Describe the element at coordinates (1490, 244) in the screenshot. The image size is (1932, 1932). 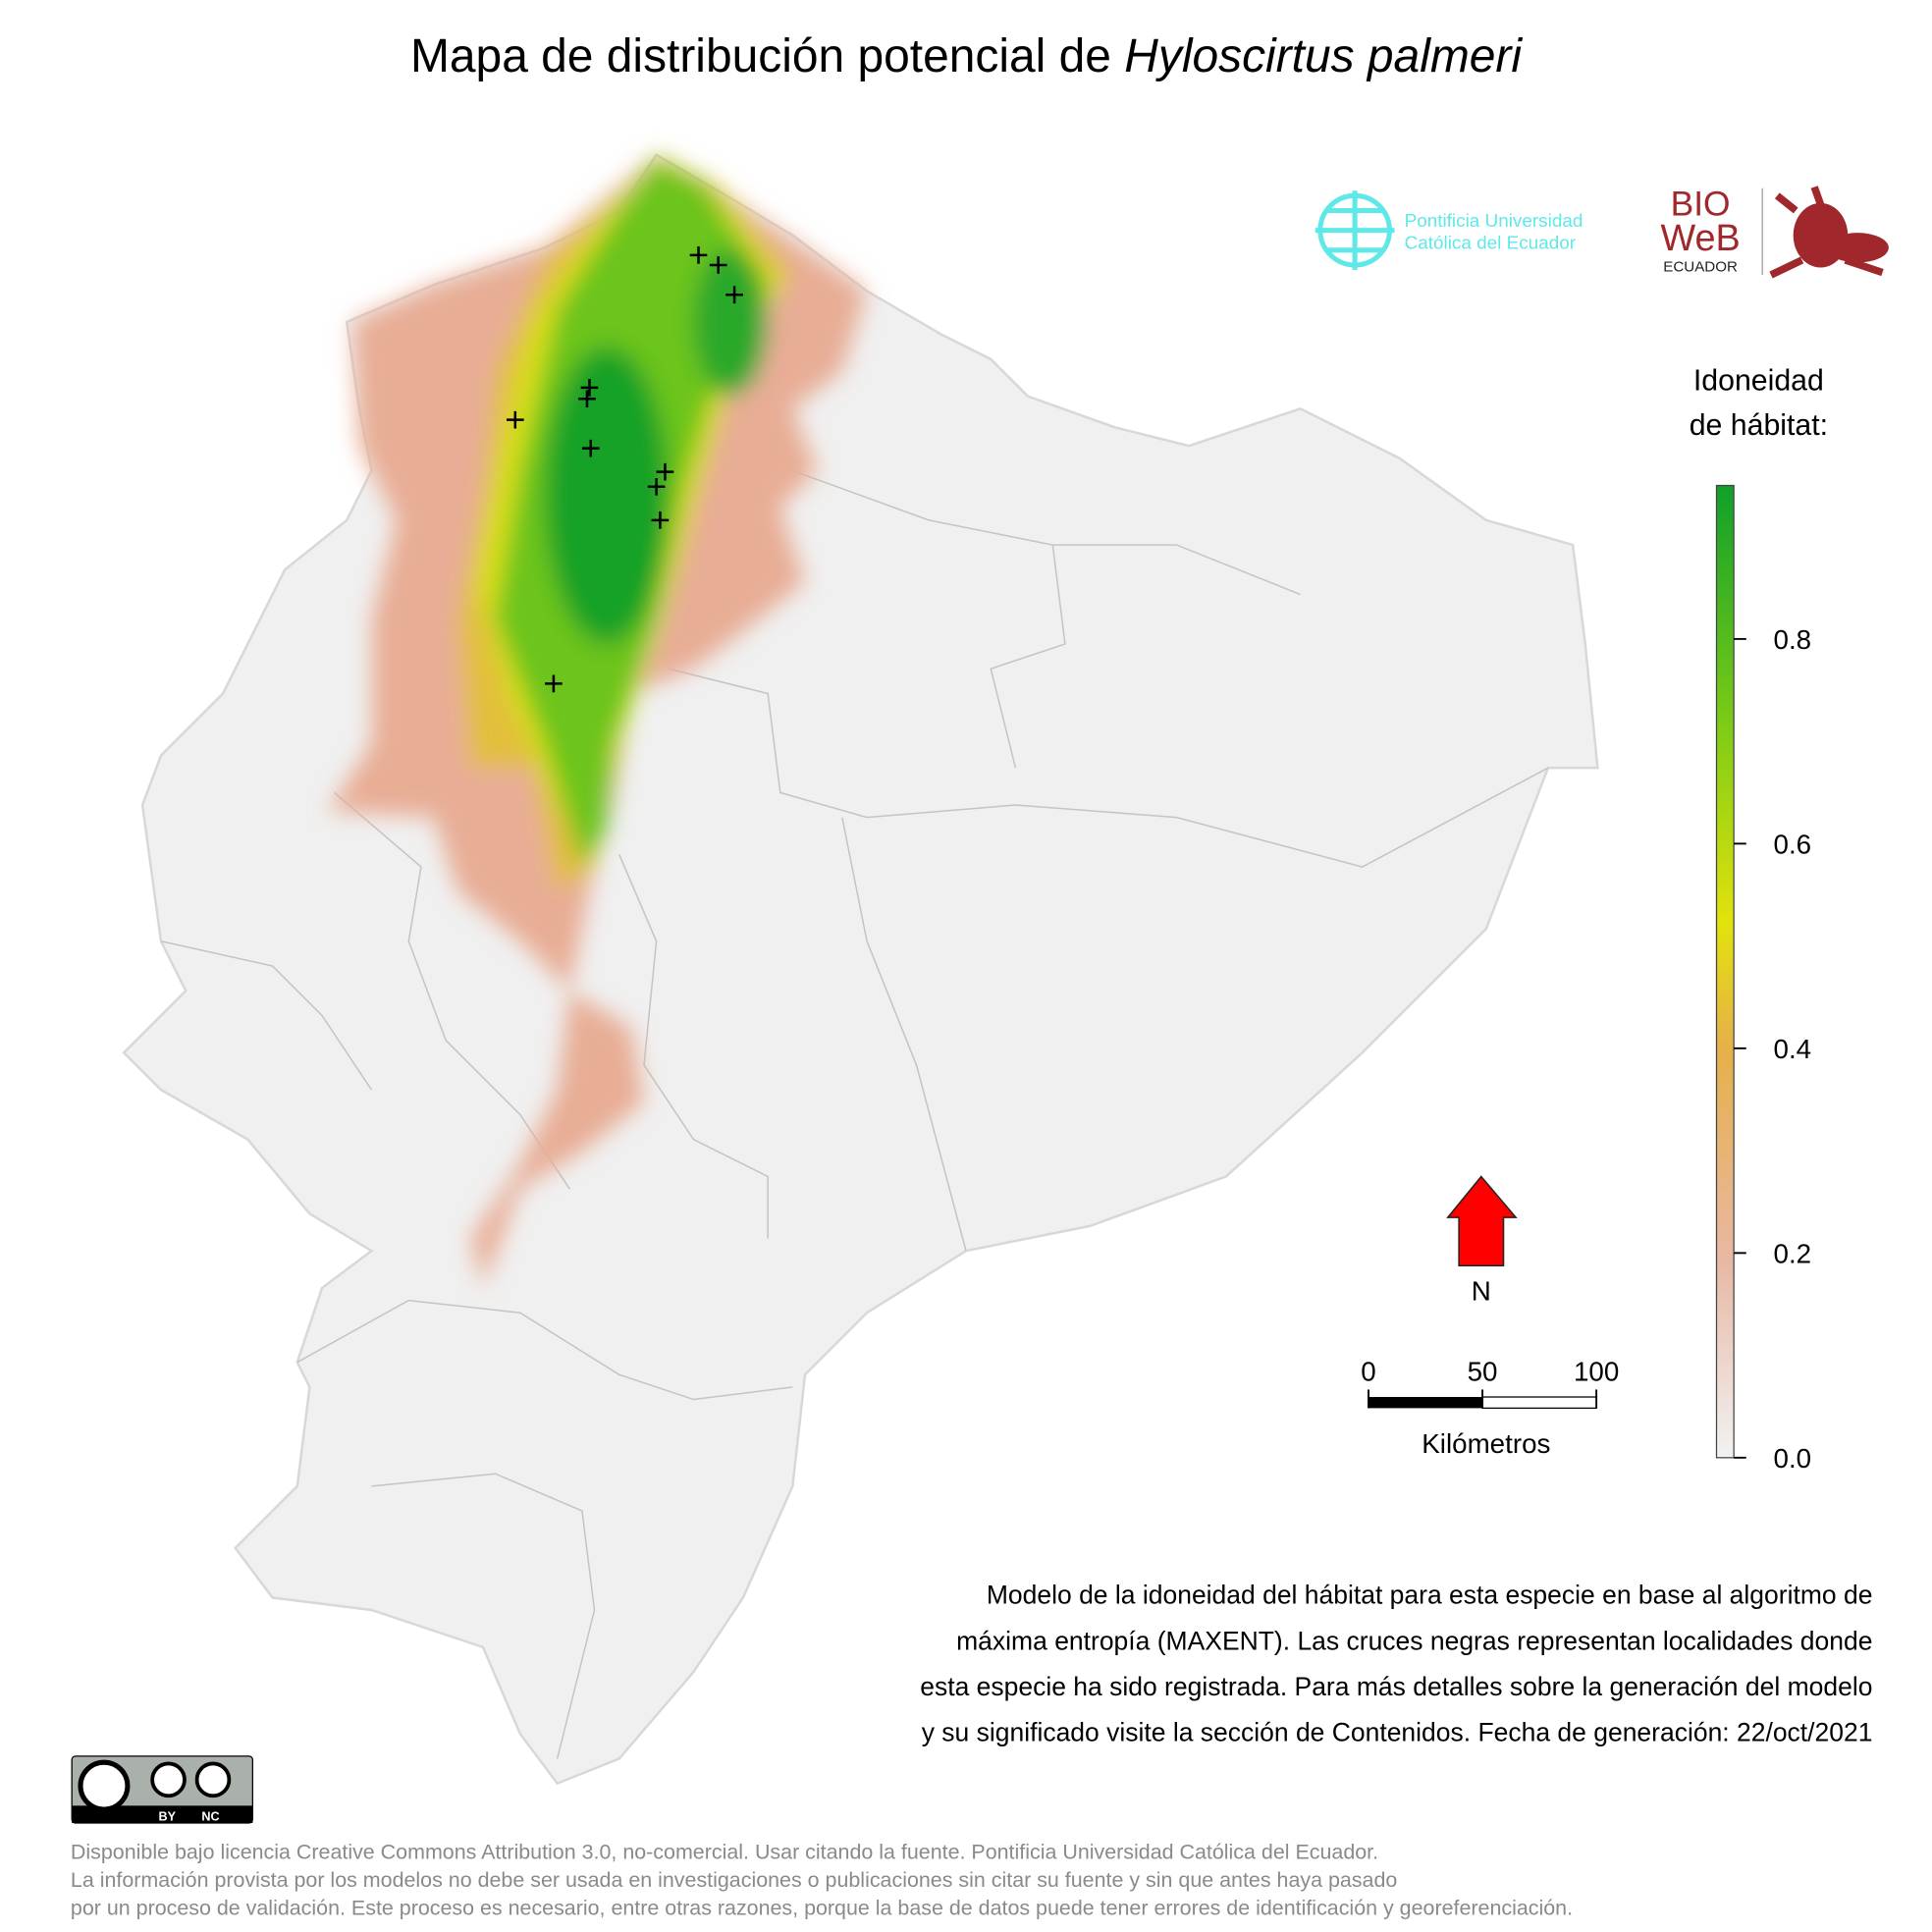
I see `logo-text: Católica del Ecuador` at that location.